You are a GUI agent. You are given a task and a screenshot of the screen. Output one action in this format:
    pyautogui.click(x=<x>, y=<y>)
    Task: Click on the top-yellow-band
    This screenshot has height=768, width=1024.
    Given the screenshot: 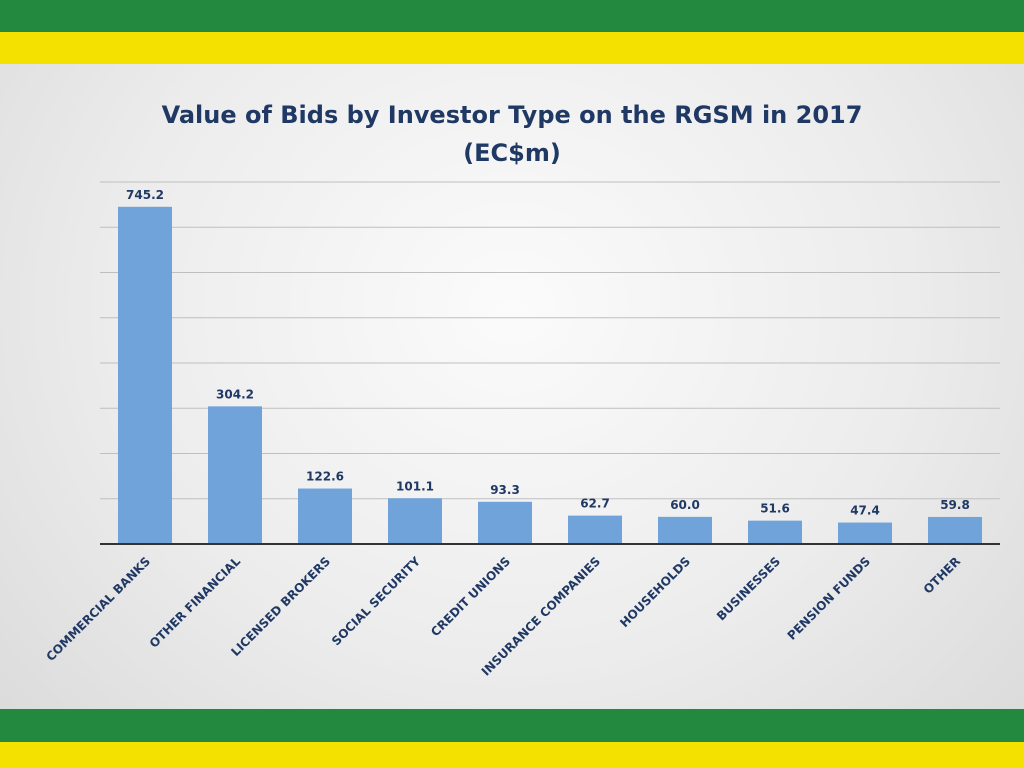 What is the action you would take?
    pyautogui.click(x=512, y=48)
    